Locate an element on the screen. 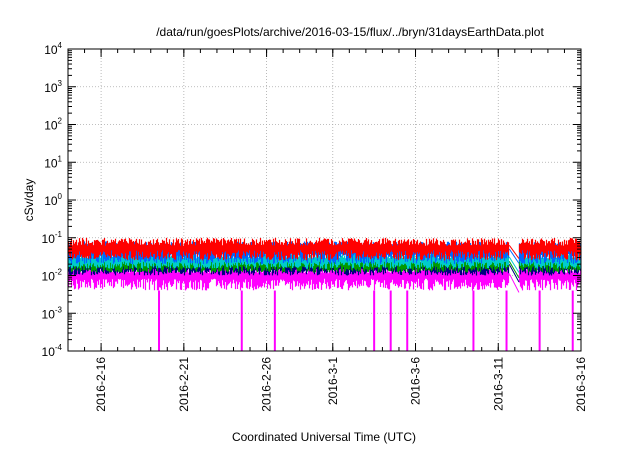  x-tick-label: 2016-3-1 is located at coordinates (333, 381).